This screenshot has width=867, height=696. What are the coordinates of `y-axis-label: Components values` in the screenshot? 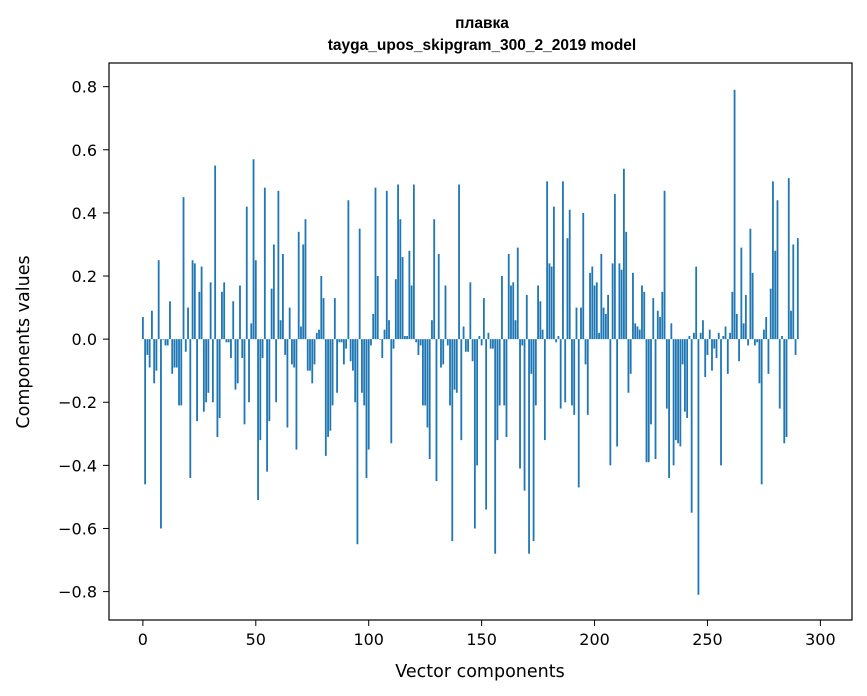 It's located at (24, 341).